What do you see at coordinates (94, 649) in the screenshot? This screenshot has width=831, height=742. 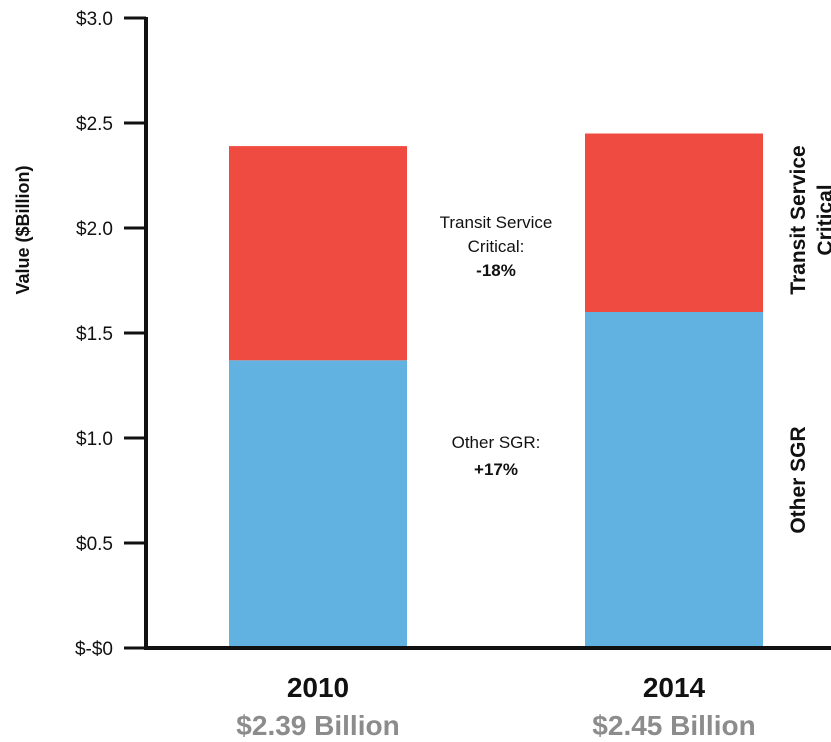 I see `y-tick-label: $-$0` at bounding box center [94, 649].